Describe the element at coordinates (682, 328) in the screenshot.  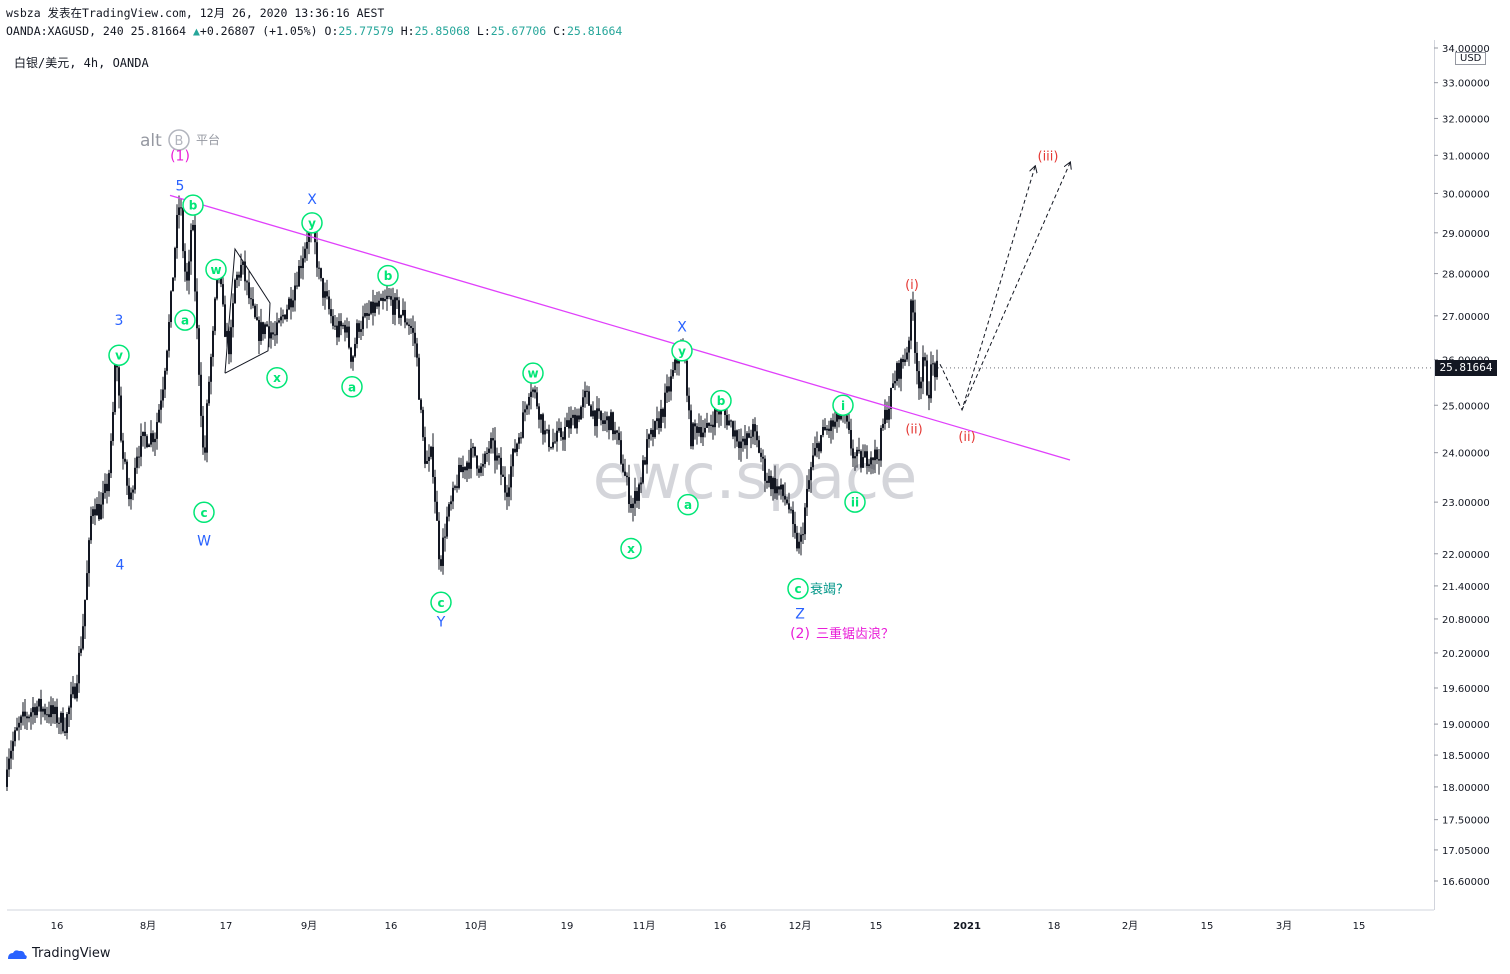
I see `wave-label: X` at that location.